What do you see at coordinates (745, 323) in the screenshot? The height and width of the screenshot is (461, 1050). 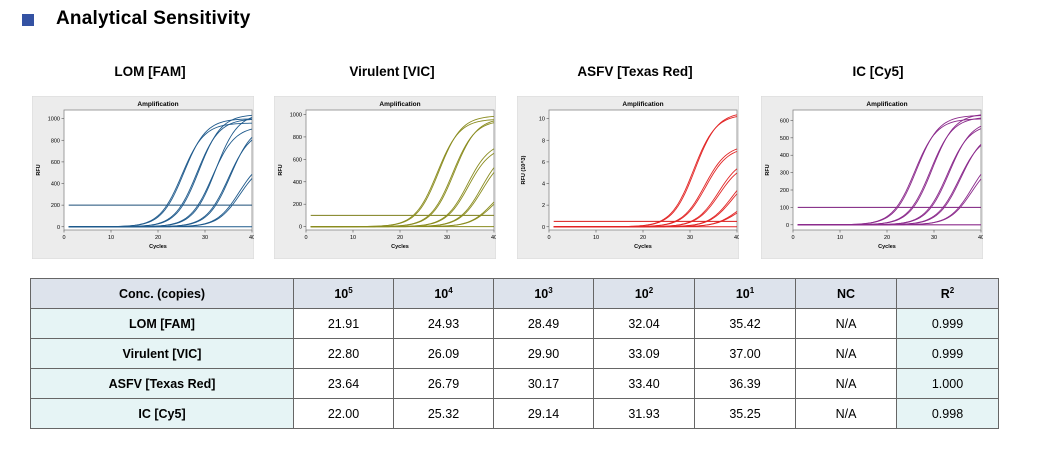 I see `table-cell: 35.42` at bounding box center [745, 323].